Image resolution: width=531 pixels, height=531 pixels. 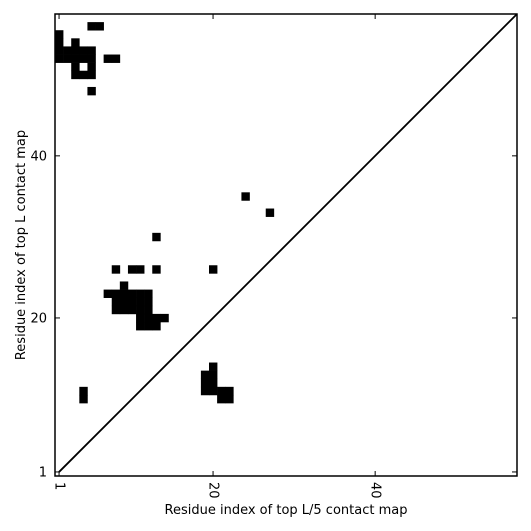 What do you see at coordinates (213, 490) in the screenshot?
I see `x-tick-label: 20` at bounding box center [213, 490].